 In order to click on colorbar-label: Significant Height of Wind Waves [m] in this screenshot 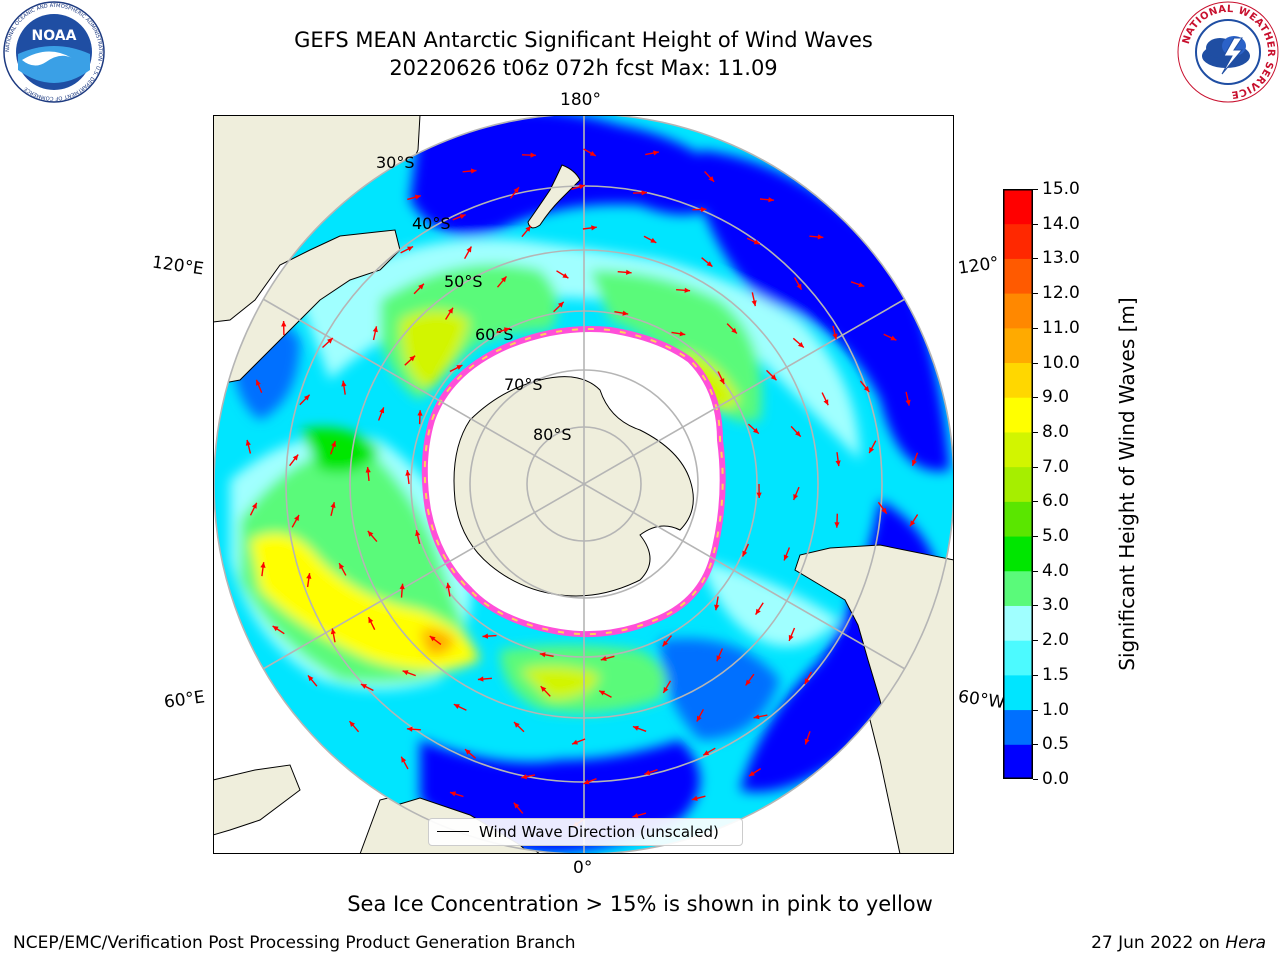, I will do `click(1127, 484)`.